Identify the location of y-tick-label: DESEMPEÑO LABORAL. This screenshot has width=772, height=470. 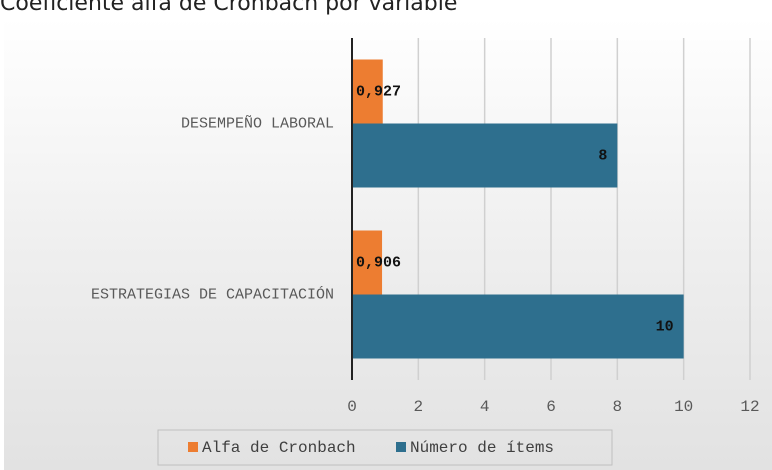
(257, 123).